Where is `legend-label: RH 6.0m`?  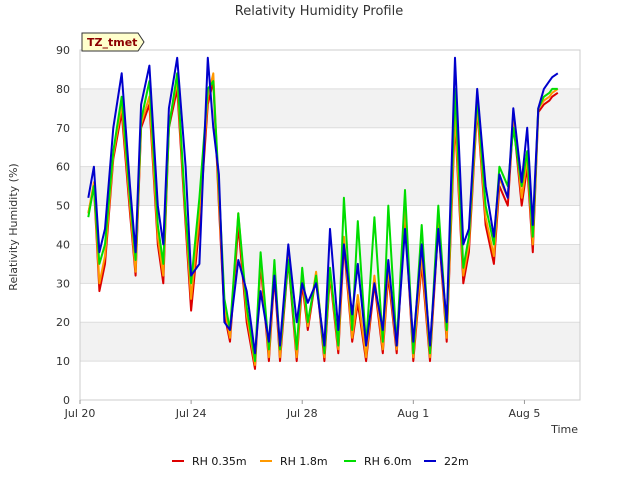
legend-label: RH 6.0m is located at coordinates (388, 461).